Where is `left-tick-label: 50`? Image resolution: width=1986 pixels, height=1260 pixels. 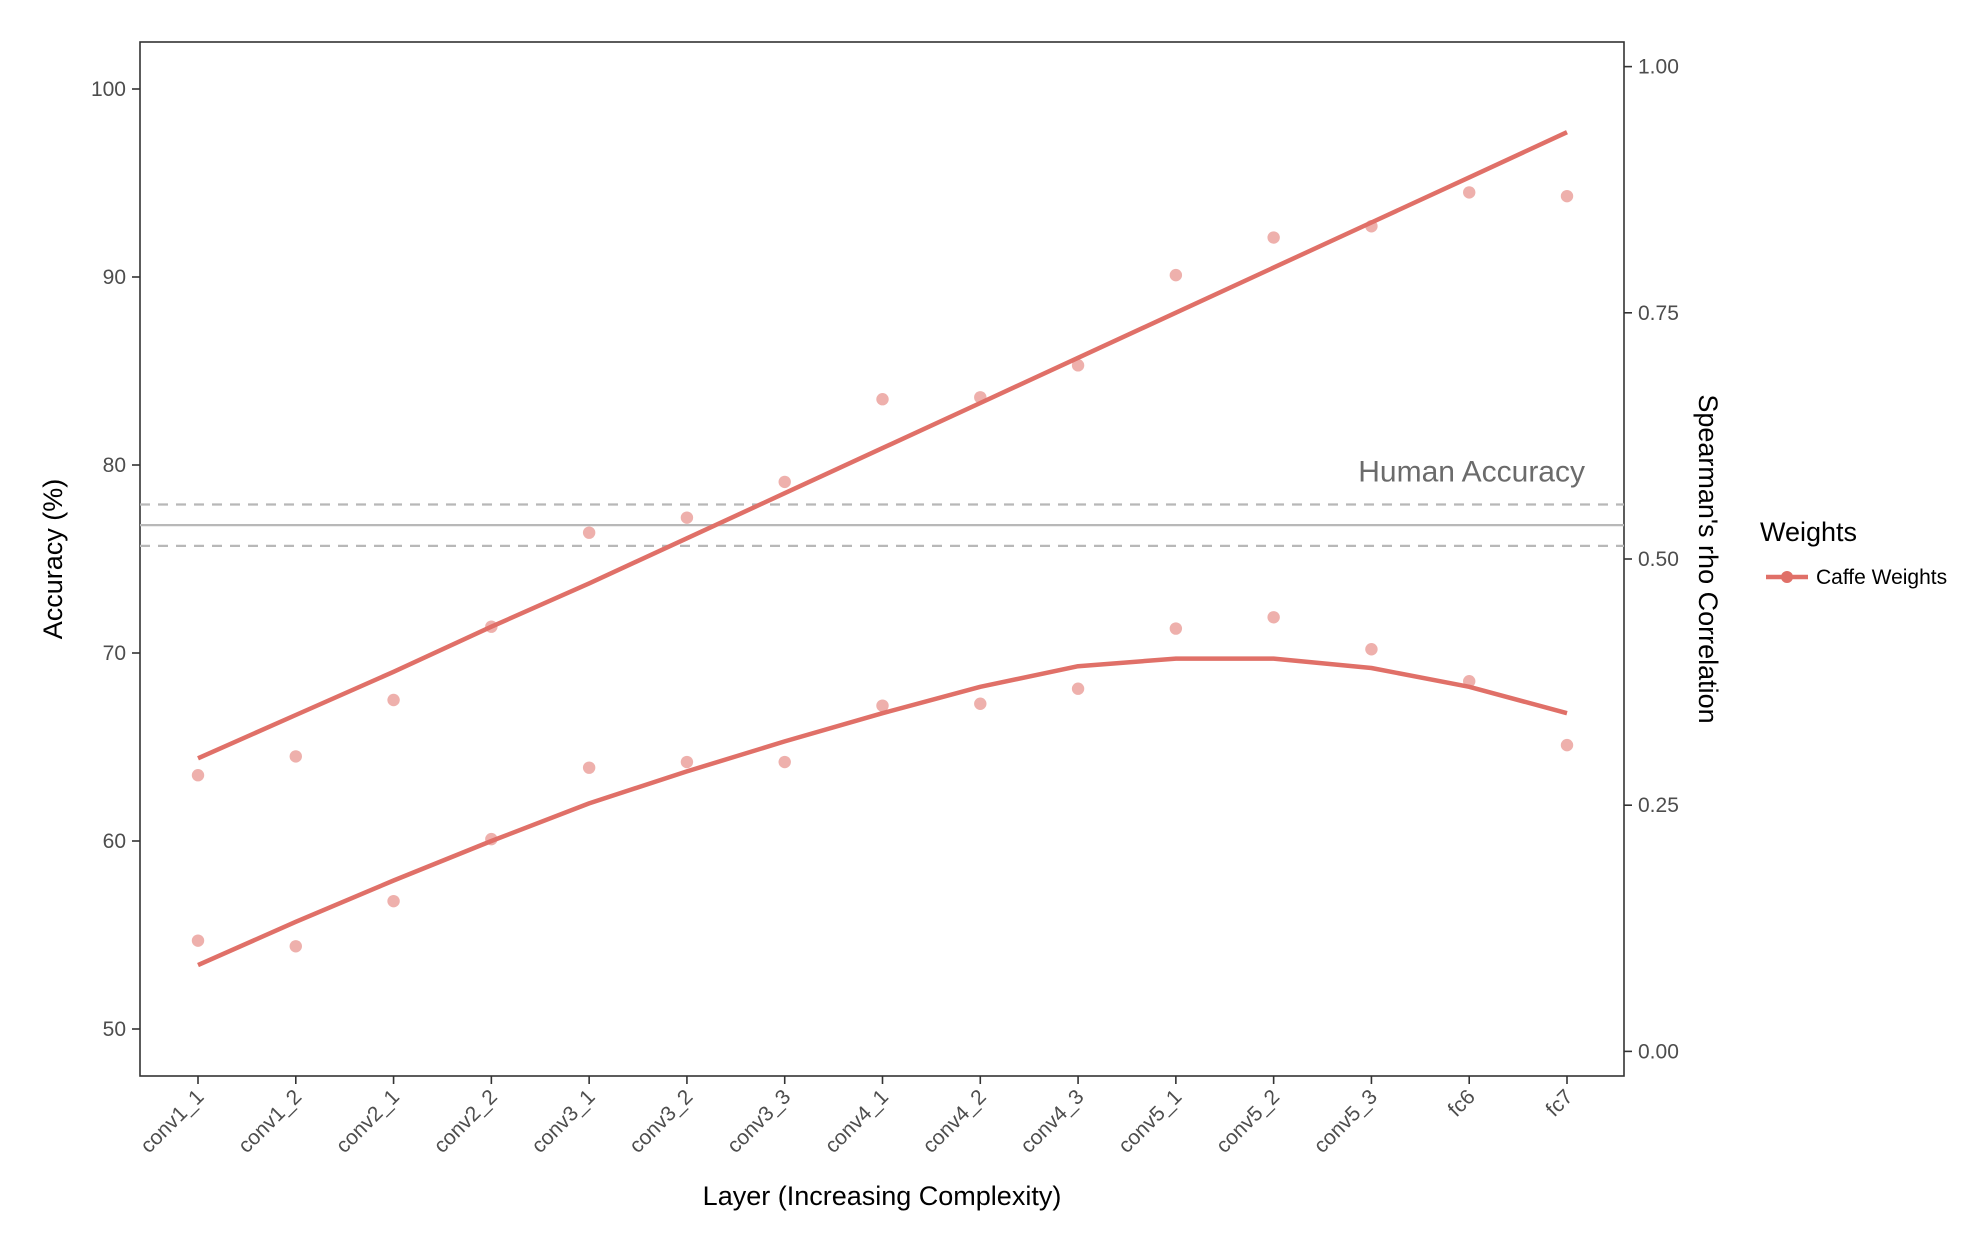 left-tick-label: 50 is located at coordinates (114, 1029).